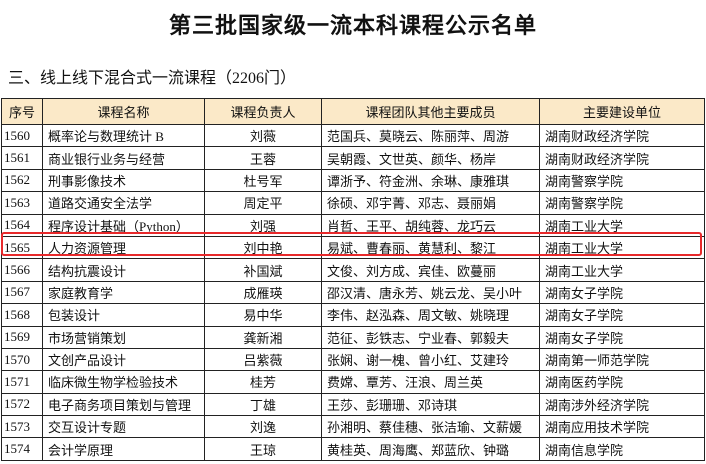 This screenshot has height=464, width=706. Describe the element at coordinates (152, 78) in the screenshot. I see `section-heading: 三、线上线下混合式一流课程（2206门）` at that location.